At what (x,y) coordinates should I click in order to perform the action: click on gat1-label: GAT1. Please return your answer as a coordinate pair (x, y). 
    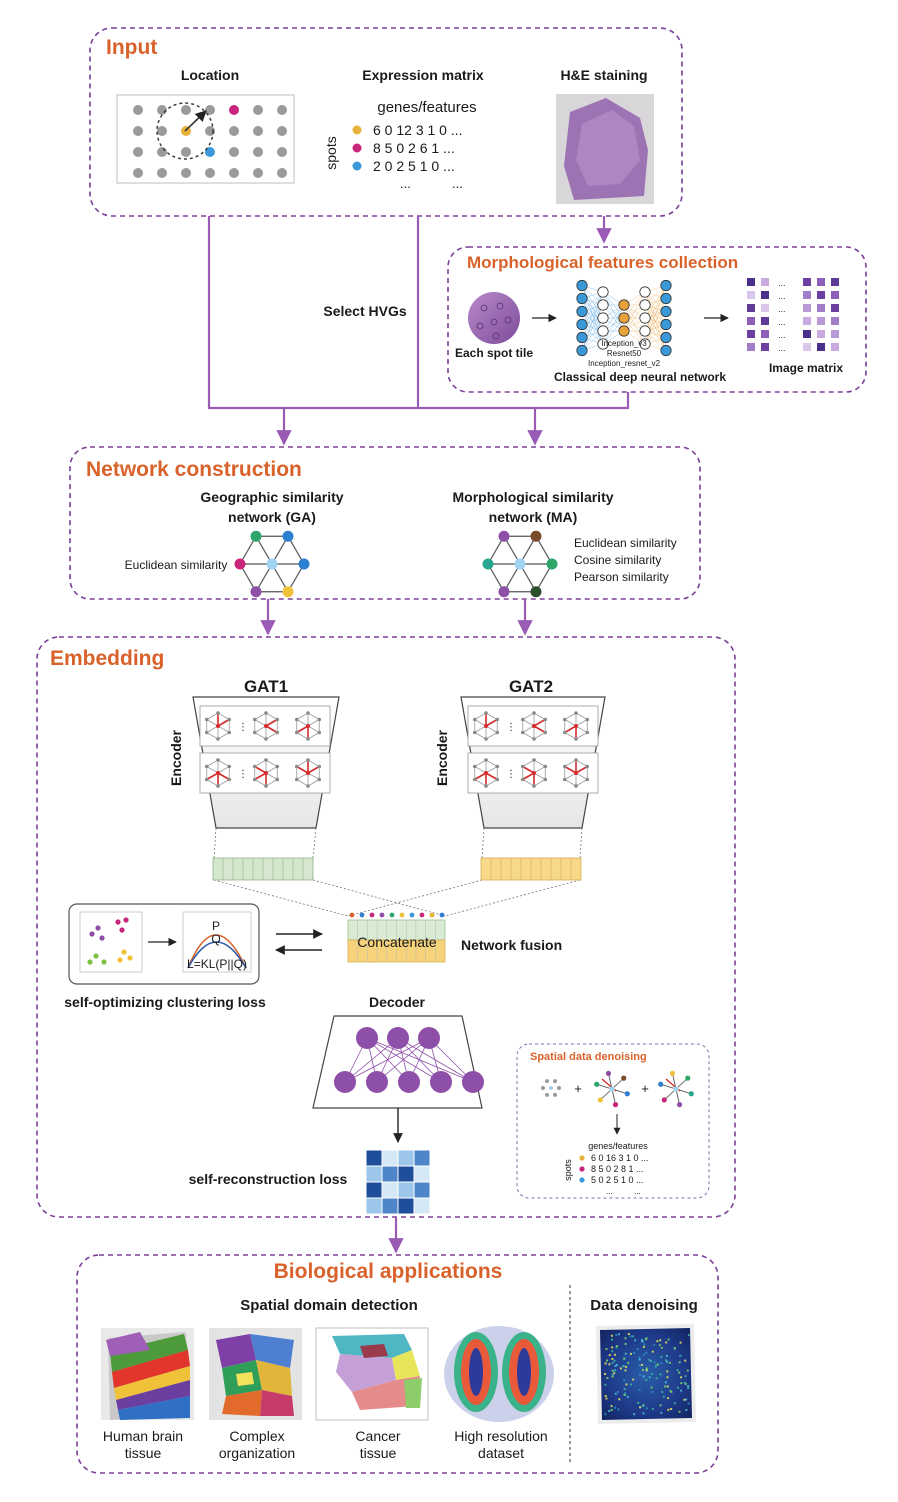
    Looking at the image, I should click on (266, 686).